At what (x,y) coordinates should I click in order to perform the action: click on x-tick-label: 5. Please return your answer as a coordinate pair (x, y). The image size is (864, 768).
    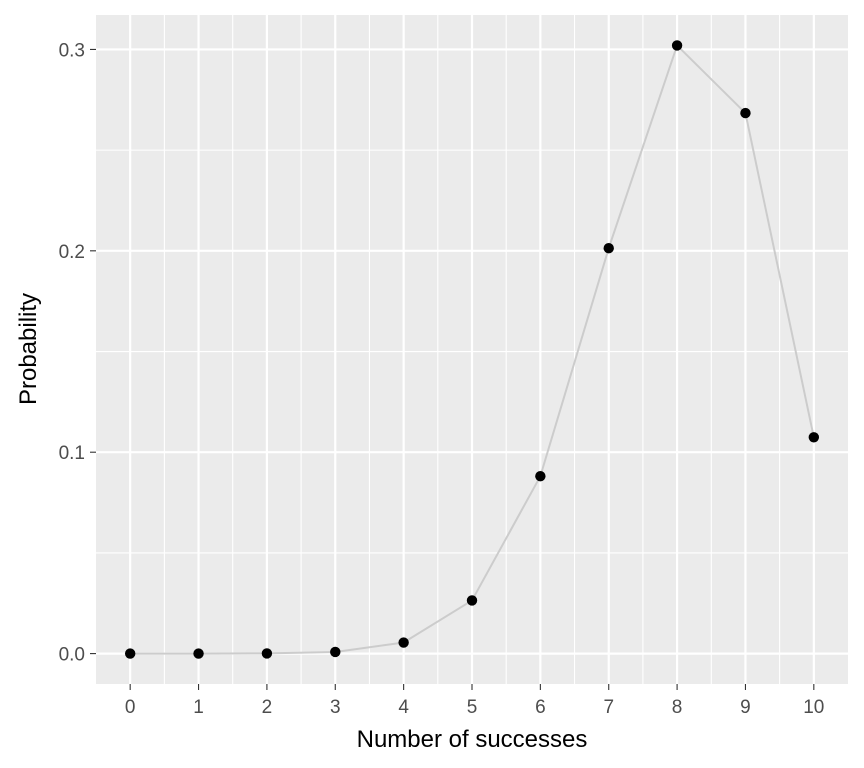
    Looking at the image, I should click on (472, 707).